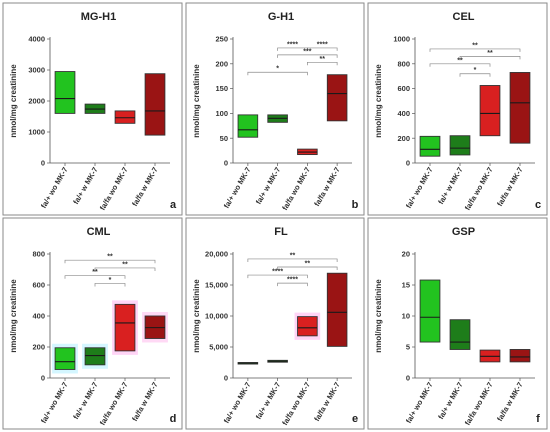 The image size is (550, 432). Describe the element at coordinates (281, 17) in the screenshot. I see `panel-title: G-H1` at that location.